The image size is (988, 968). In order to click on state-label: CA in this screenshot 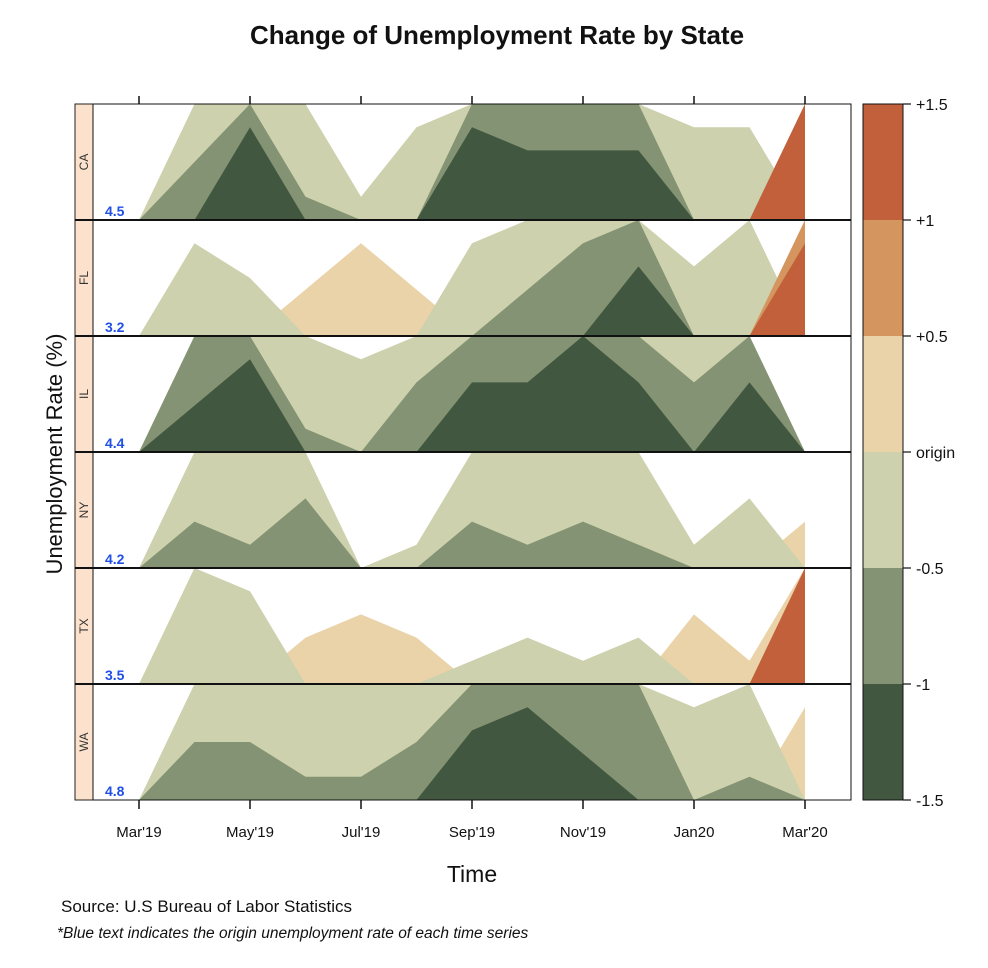, I will do `click(84, 162)`.